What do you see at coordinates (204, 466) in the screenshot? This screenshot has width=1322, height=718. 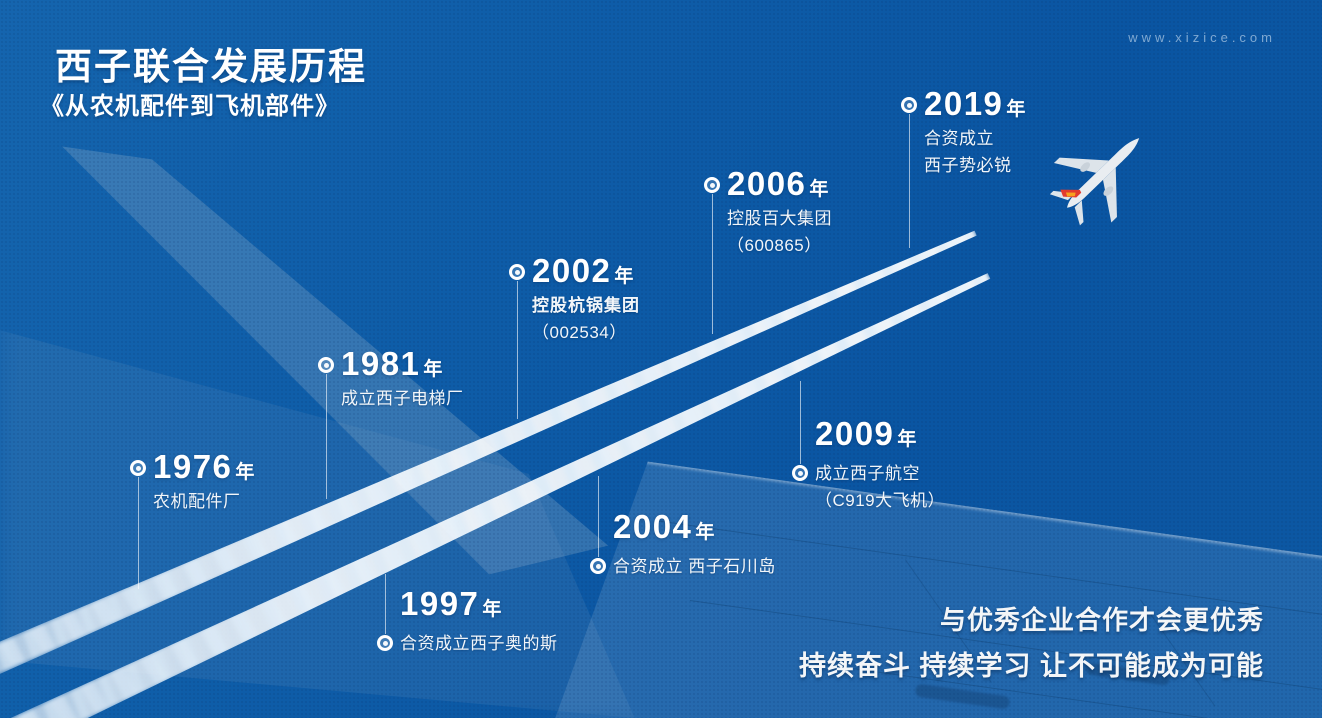 I see `milestone-year: 1976 年` at bounding box center [204, 466].